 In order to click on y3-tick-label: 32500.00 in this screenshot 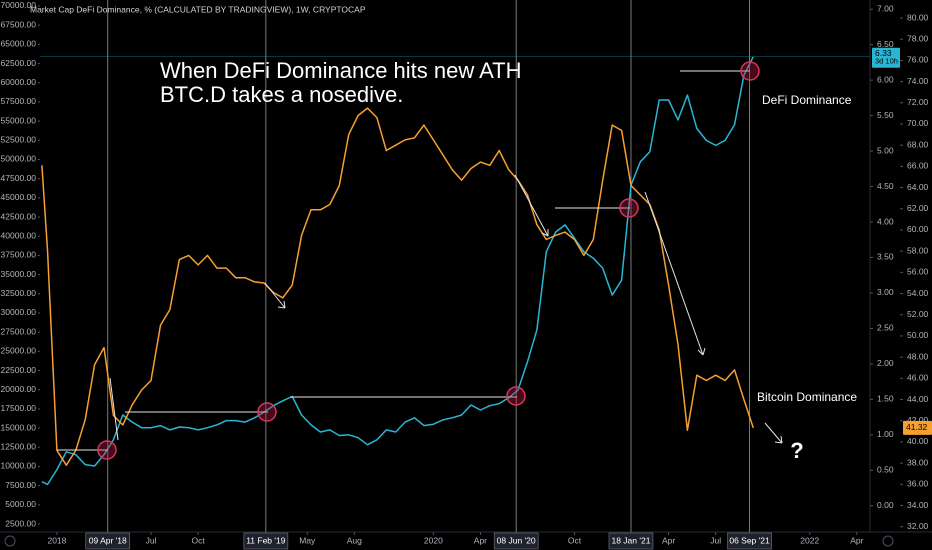, I will do `click(19, 293)`.